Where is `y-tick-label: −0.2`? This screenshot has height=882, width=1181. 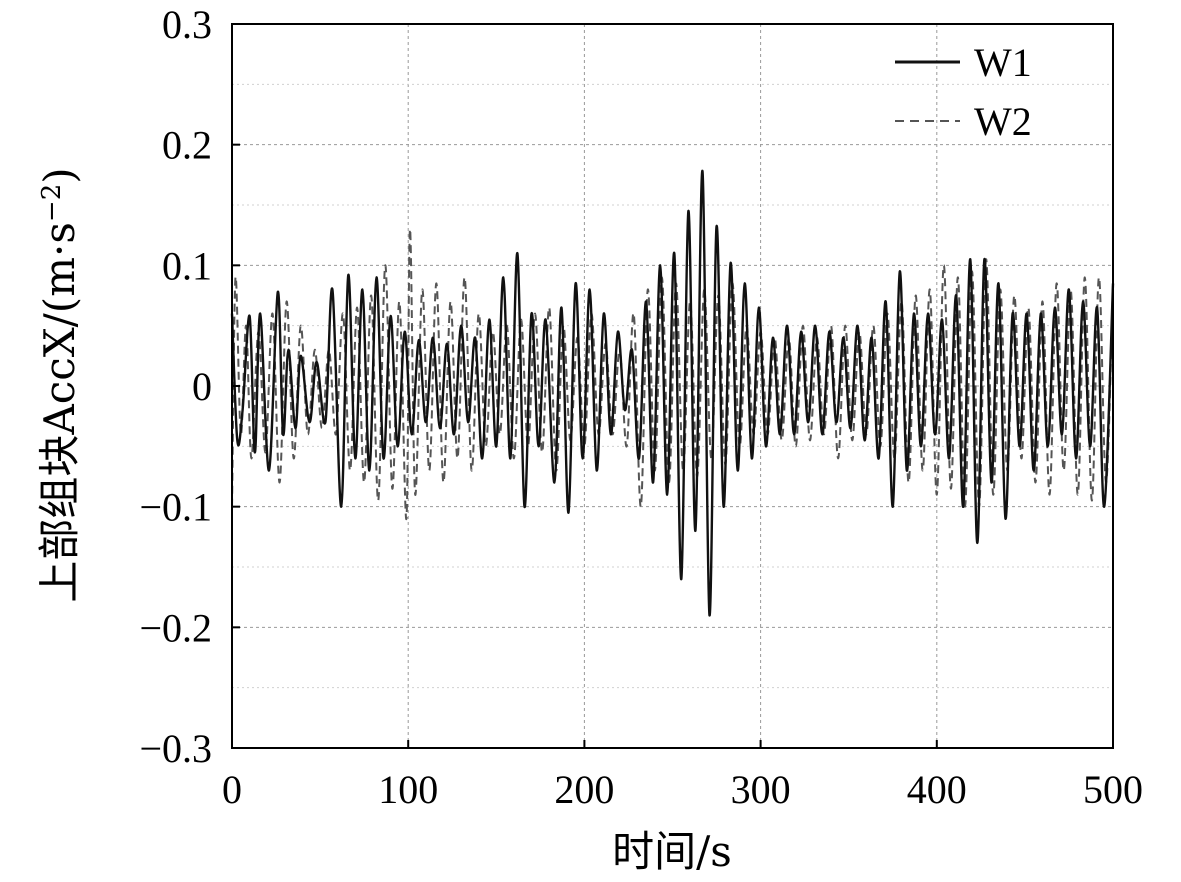 y-tick-label: −0.2 is located at coordinates (175, 627).